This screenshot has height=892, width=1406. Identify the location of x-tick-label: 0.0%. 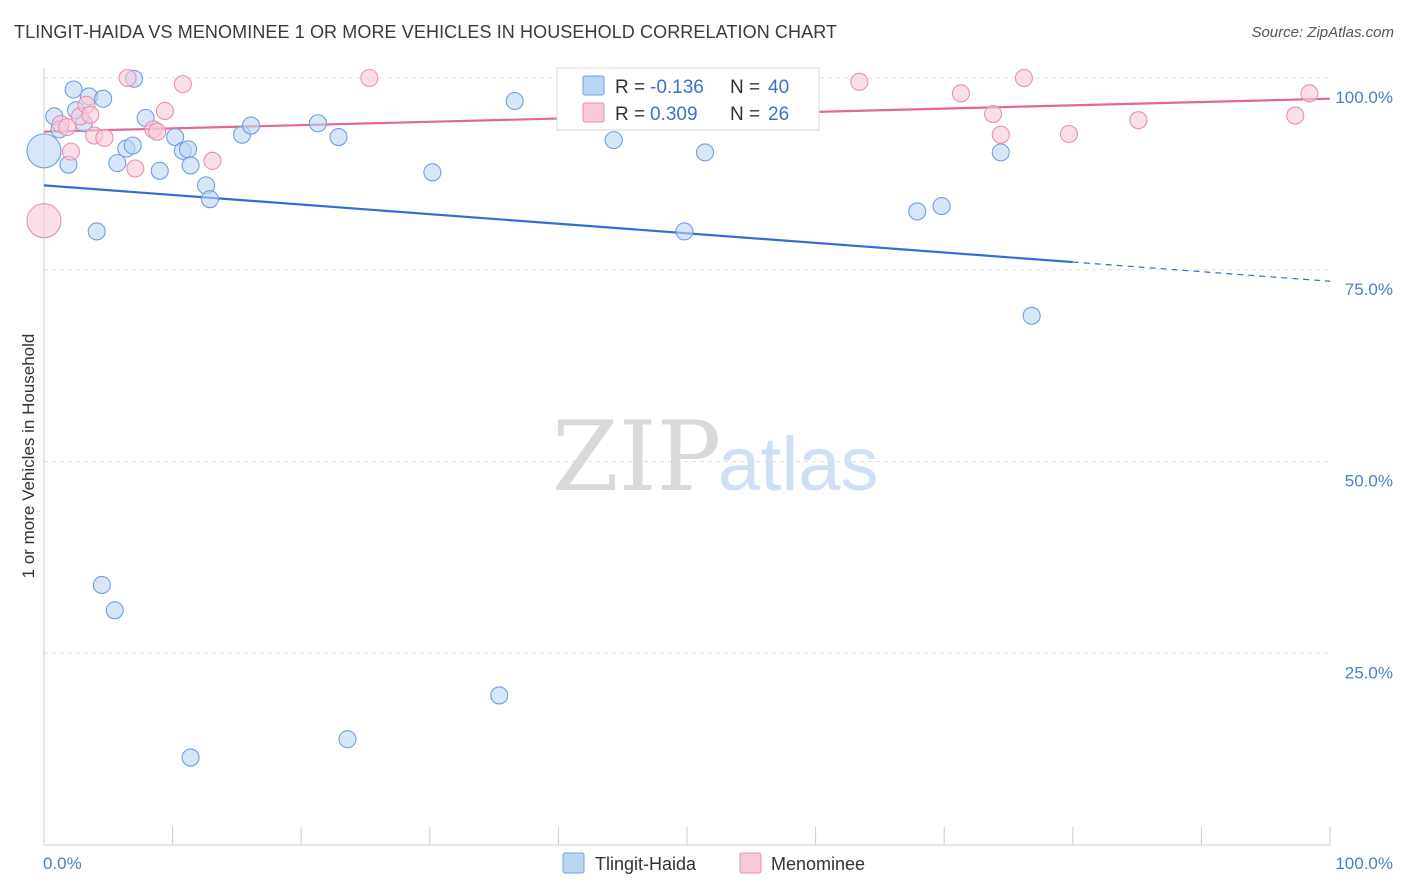
(62, 863).